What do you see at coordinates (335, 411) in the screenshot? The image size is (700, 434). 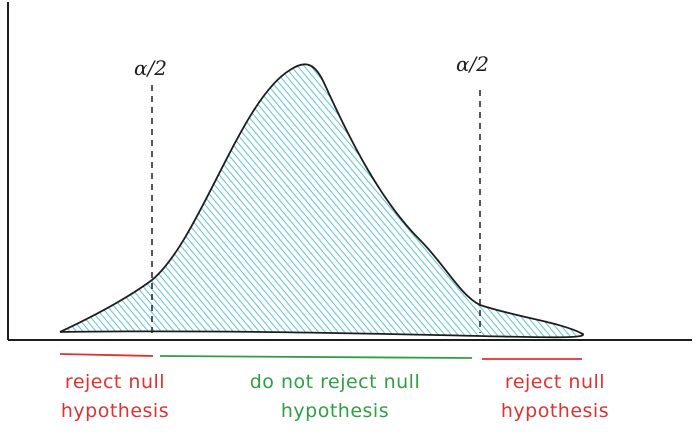 I see `accept-line2: hypothesis` at bounding box center [335, 411].